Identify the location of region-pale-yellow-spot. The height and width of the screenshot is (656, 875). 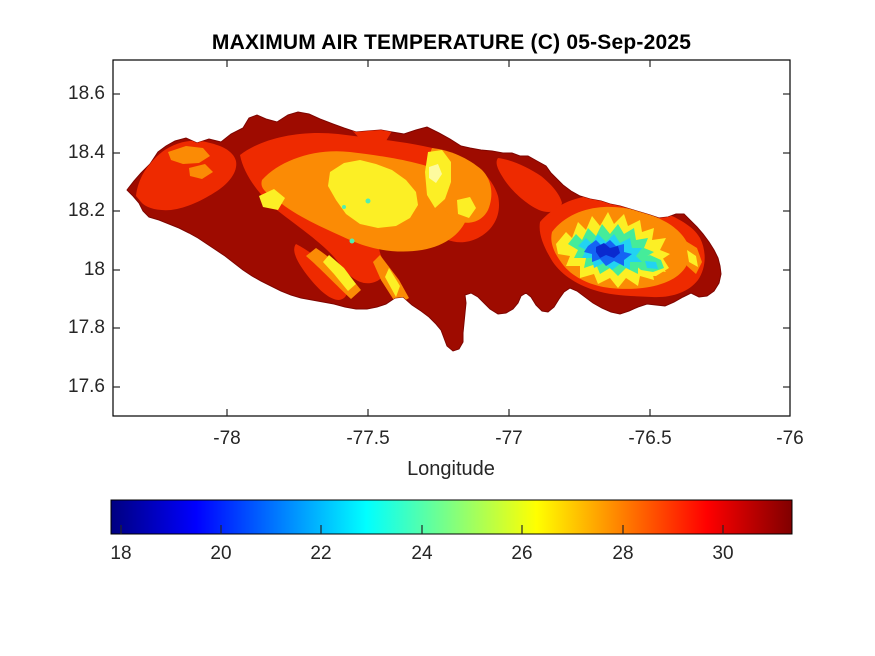
(435, 173).